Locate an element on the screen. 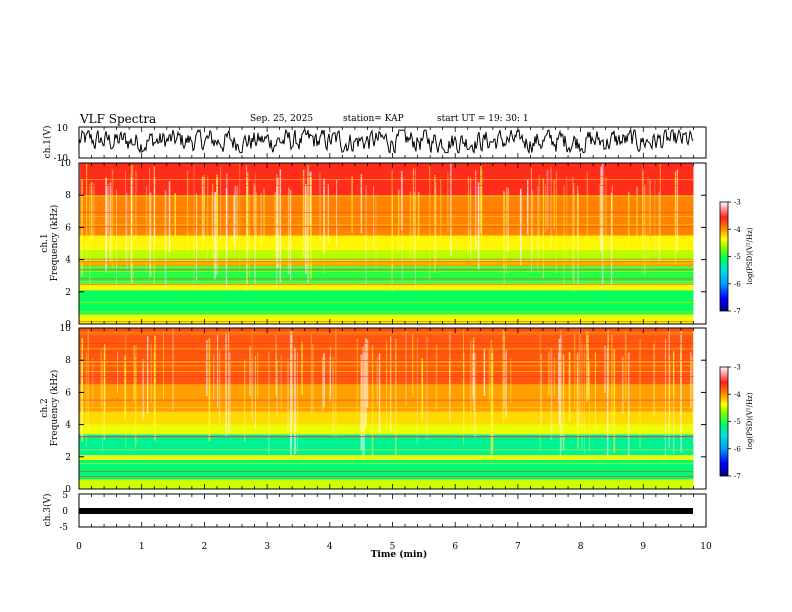 This screenshot has width=792, height=612. ch1-ytick-bottom: -10 is located at coordinates (61, 159).